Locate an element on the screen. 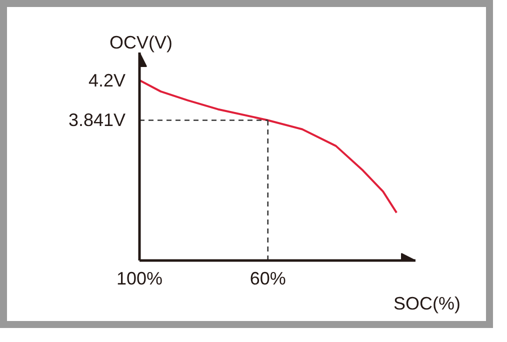 This screenshot has height=342, width=507. x-tick-label: 60% is located at coordinates (268, 278).